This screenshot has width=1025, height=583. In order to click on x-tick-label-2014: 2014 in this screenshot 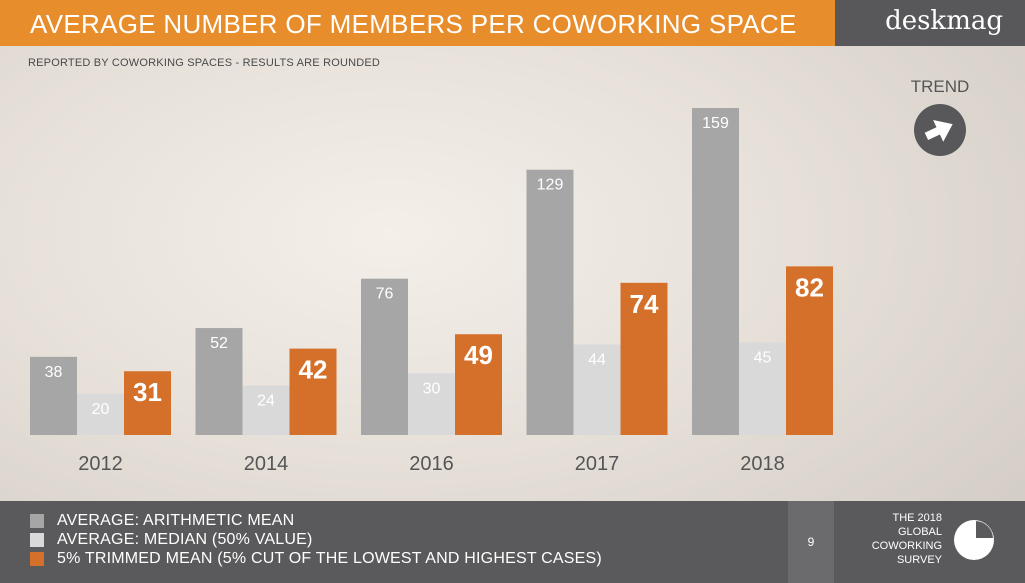, I will do `click(266, 464)`.